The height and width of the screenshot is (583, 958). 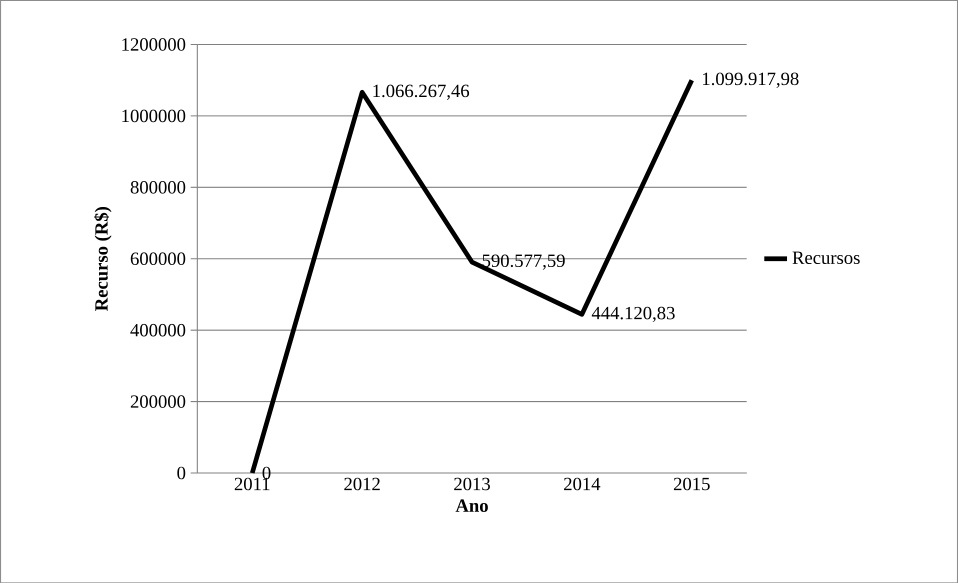 What do you see at coordinates (158, 258) in the screenshot?
I see `y-tick-label: 600000` at bounding box center [158, 258].